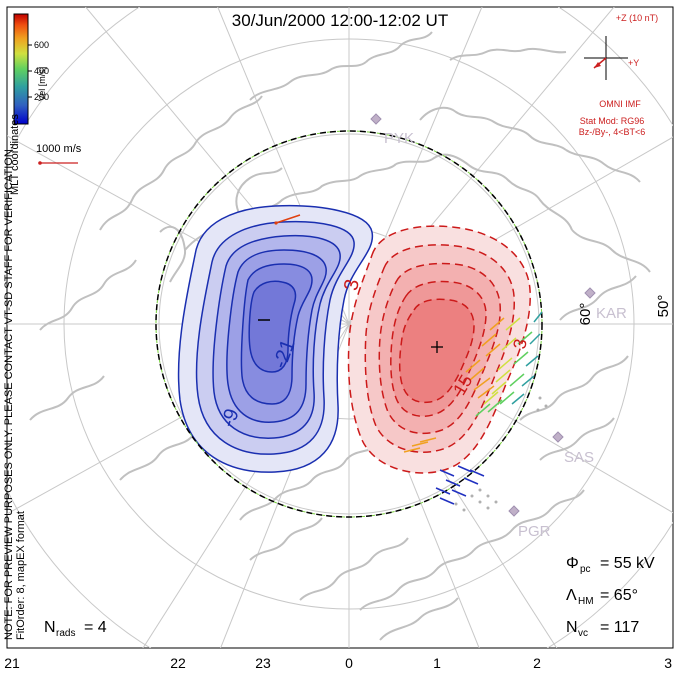 The height and width of the screenshot is (674, 680). I want to click on potential-maximum-marker, so click(437, 347).